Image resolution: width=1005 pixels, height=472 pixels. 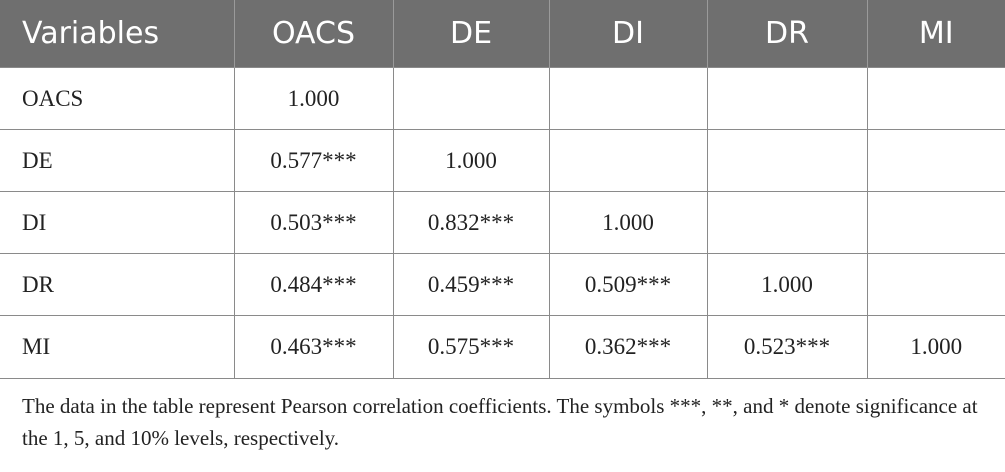 What do you see at coordinates (117, 347) in the screenshot?
I see `row-label: MI` at bounding box center [117, 347].